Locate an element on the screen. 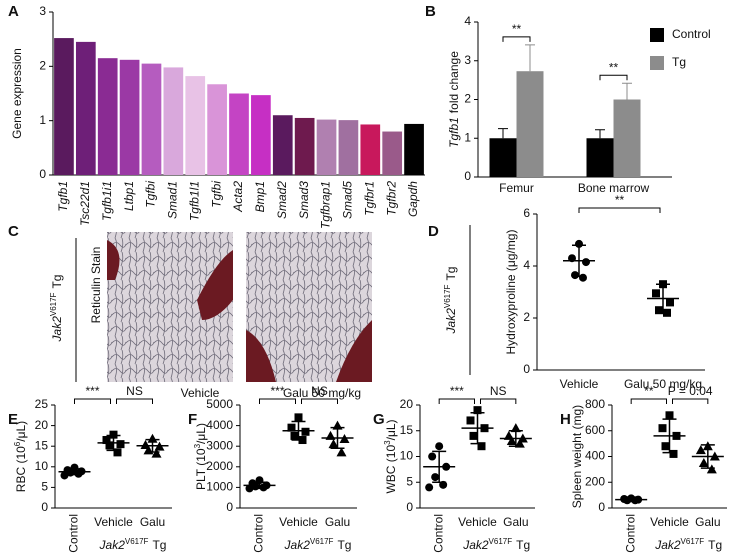 The height and width of the screenshot is (558, 744). y-tick-label: 10 is located at coordinates (42, 466).